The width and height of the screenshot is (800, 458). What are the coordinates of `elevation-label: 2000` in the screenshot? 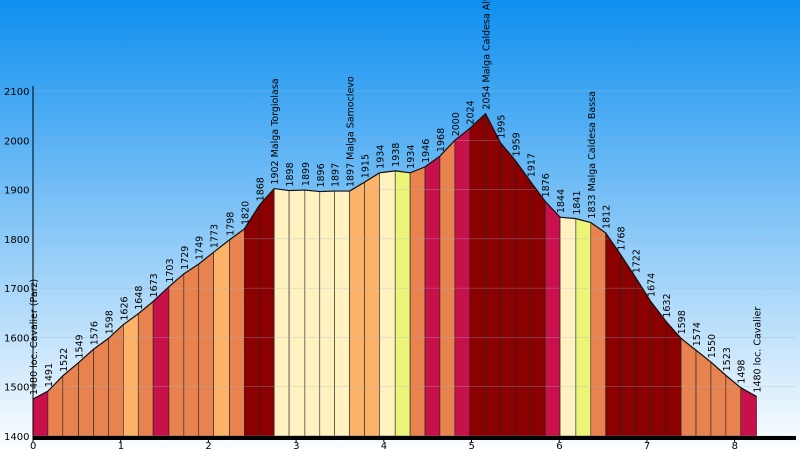 It's located at (456, 124).